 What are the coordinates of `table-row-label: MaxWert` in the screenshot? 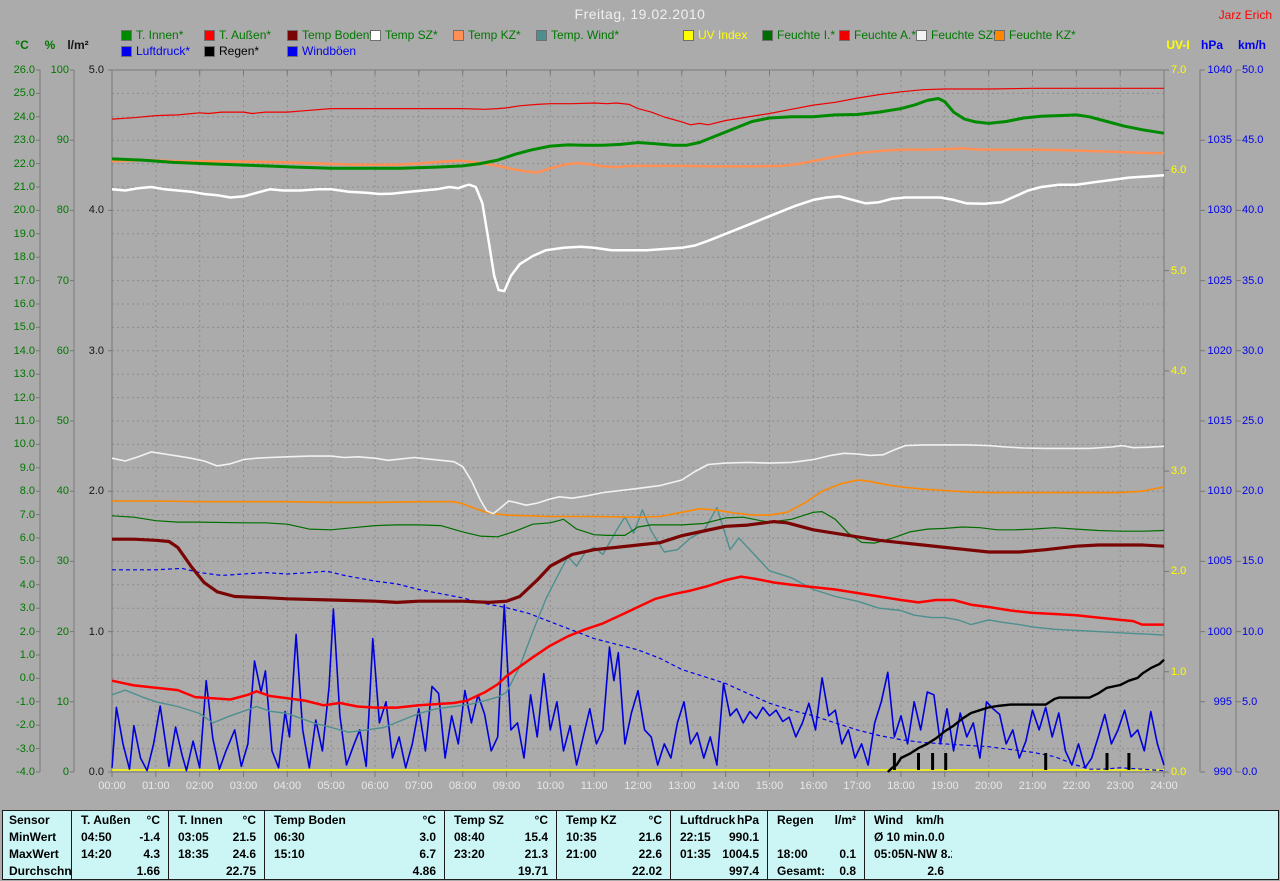 It's located at (37, 853).